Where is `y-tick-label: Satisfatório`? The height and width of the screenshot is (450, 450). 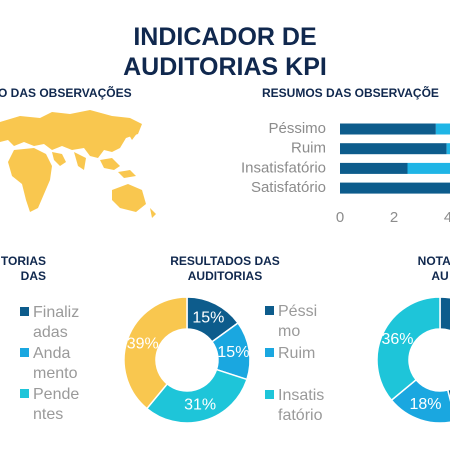
y-tick-label: Satisfatório is located at coordinates (288, 187).